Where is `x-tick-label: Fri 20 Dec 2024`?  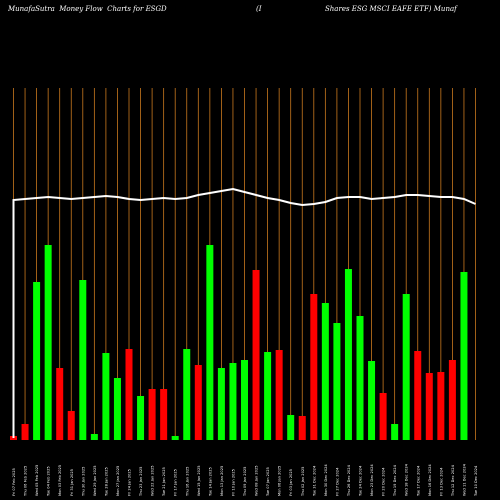
x-tick-label: Fri 20 Dec 2024 is located at coordinates (384, 481).